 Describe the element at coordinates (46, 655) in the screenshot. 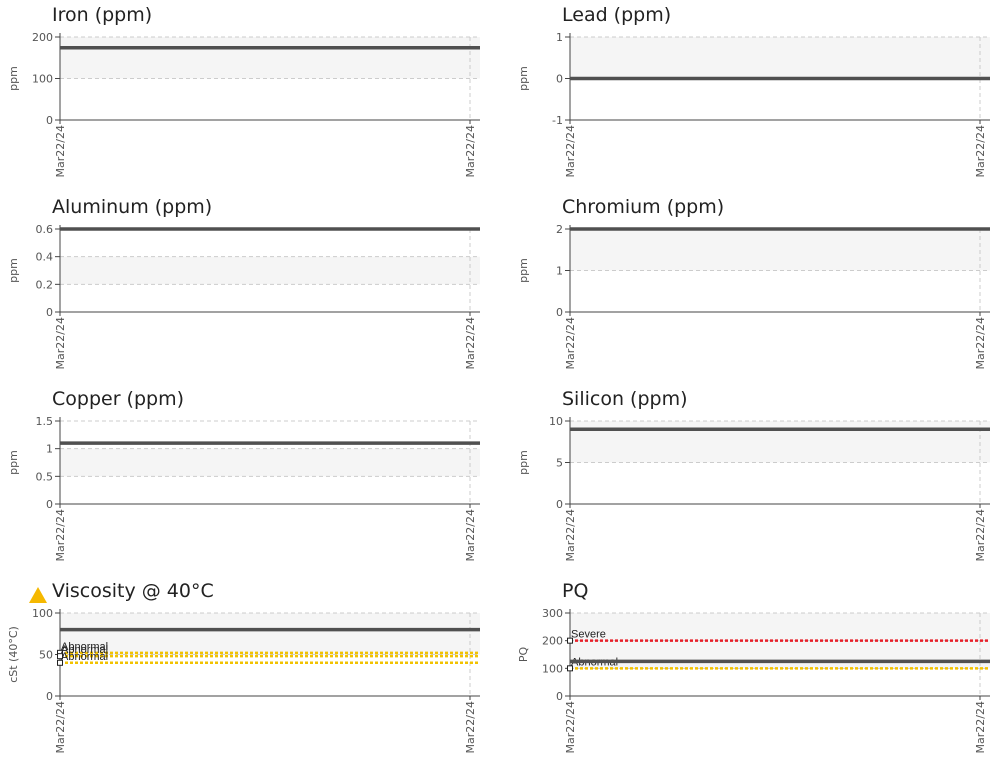

I see `y-tick-label: 50` at that location.